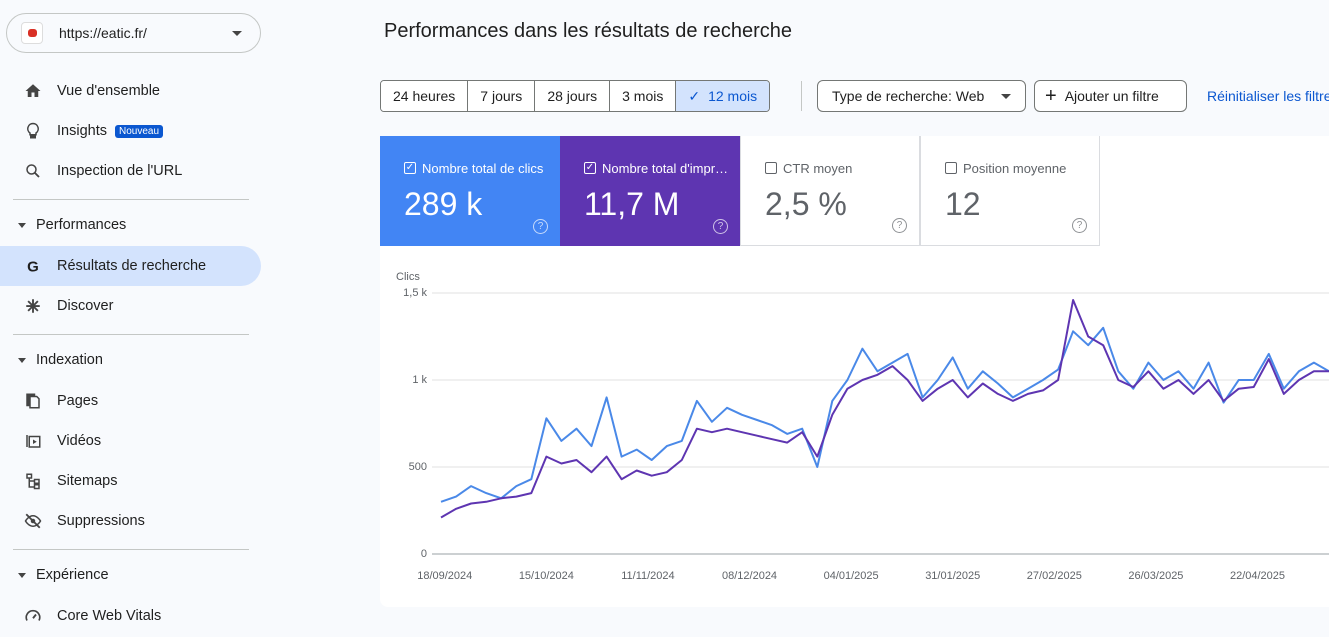 The width and height of the screenshot is (1329, 637). What do you see at coordinates (33, 441) in the screenshot?
I see `video-icon` at bounding box center [33, 441].